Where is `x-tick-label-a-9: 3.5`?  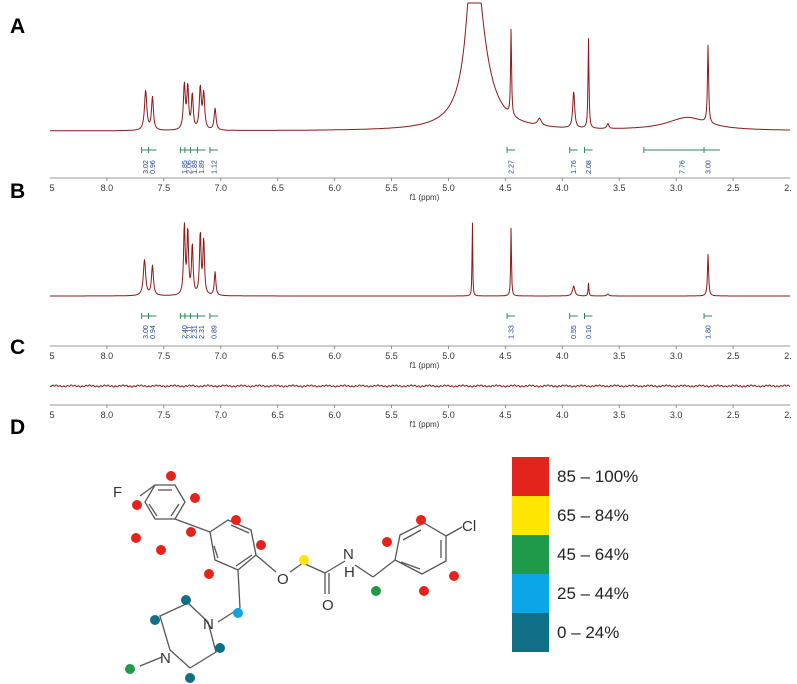
x-tick-label-a-9: 3.5 is located at coordinates (619, 188).